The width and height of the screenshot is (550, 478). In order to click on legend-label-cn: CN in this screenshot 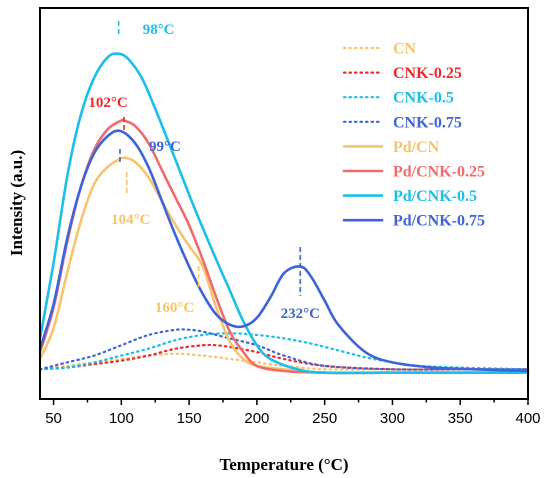, I will do `click(405, 49)`.